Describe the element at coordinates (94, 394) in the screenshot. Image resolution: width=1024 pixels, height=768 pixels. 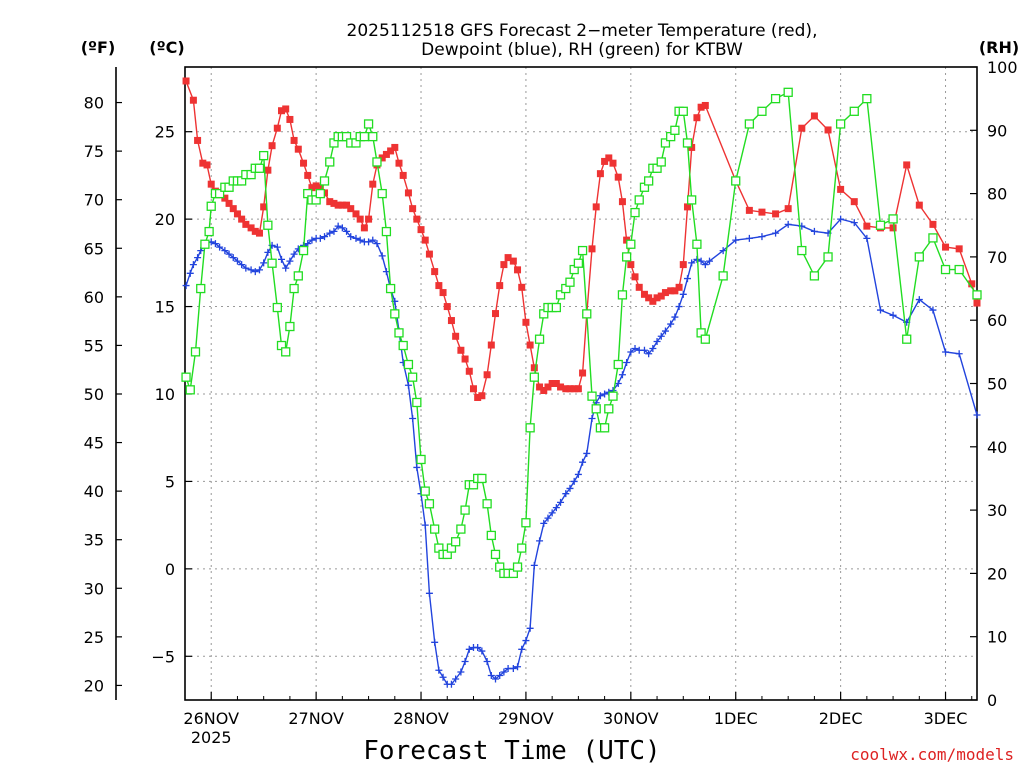
I see `fahrenheit-tick-label: 50` at that location.